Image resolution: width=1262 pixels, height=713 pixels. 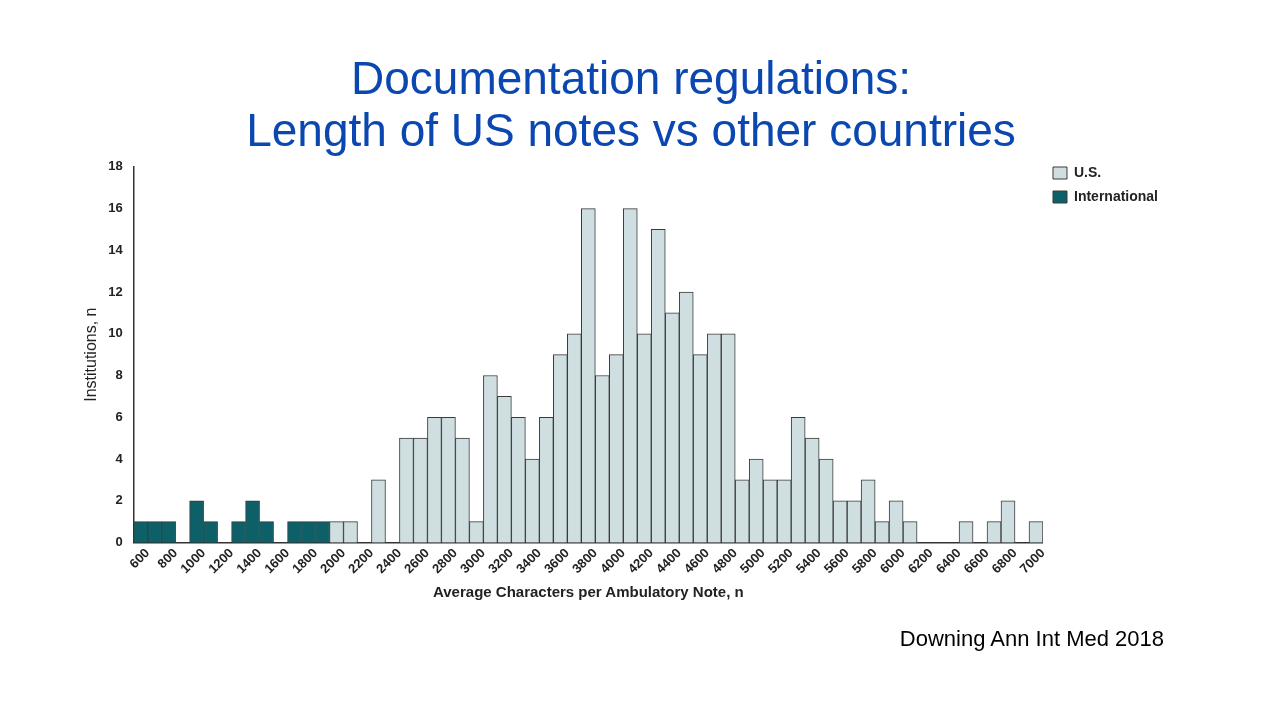 What do you see at coordinates (1031, 639) in the screenshot?
I see `text: Downing Ann Int Med 2018` at bounding box center [1031, 639].